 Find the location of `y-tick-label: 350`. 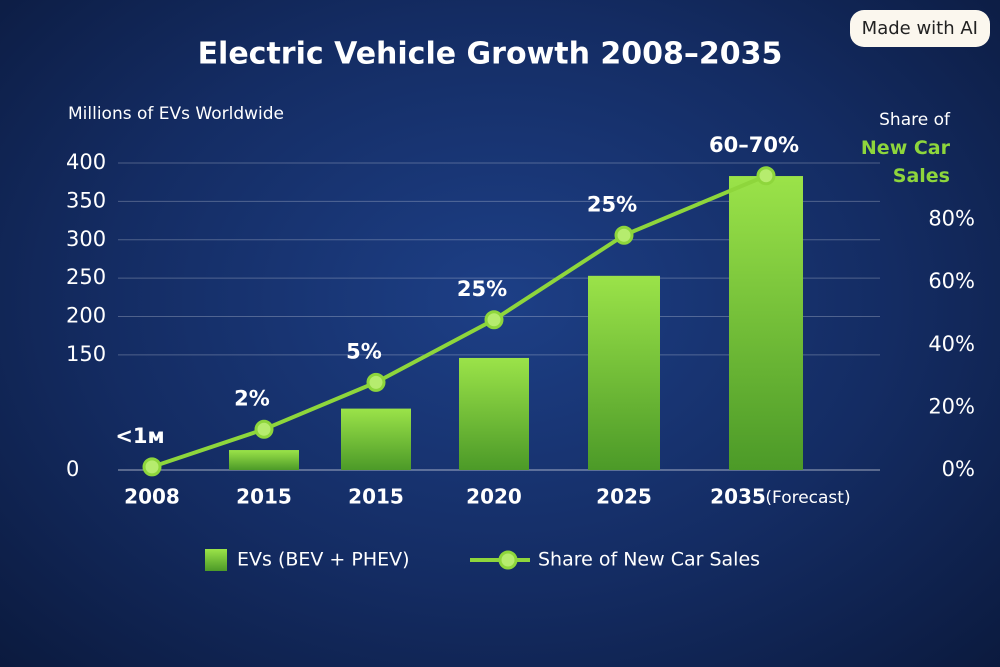

y-tick-label: 350 is located at coordinates (86, 200).